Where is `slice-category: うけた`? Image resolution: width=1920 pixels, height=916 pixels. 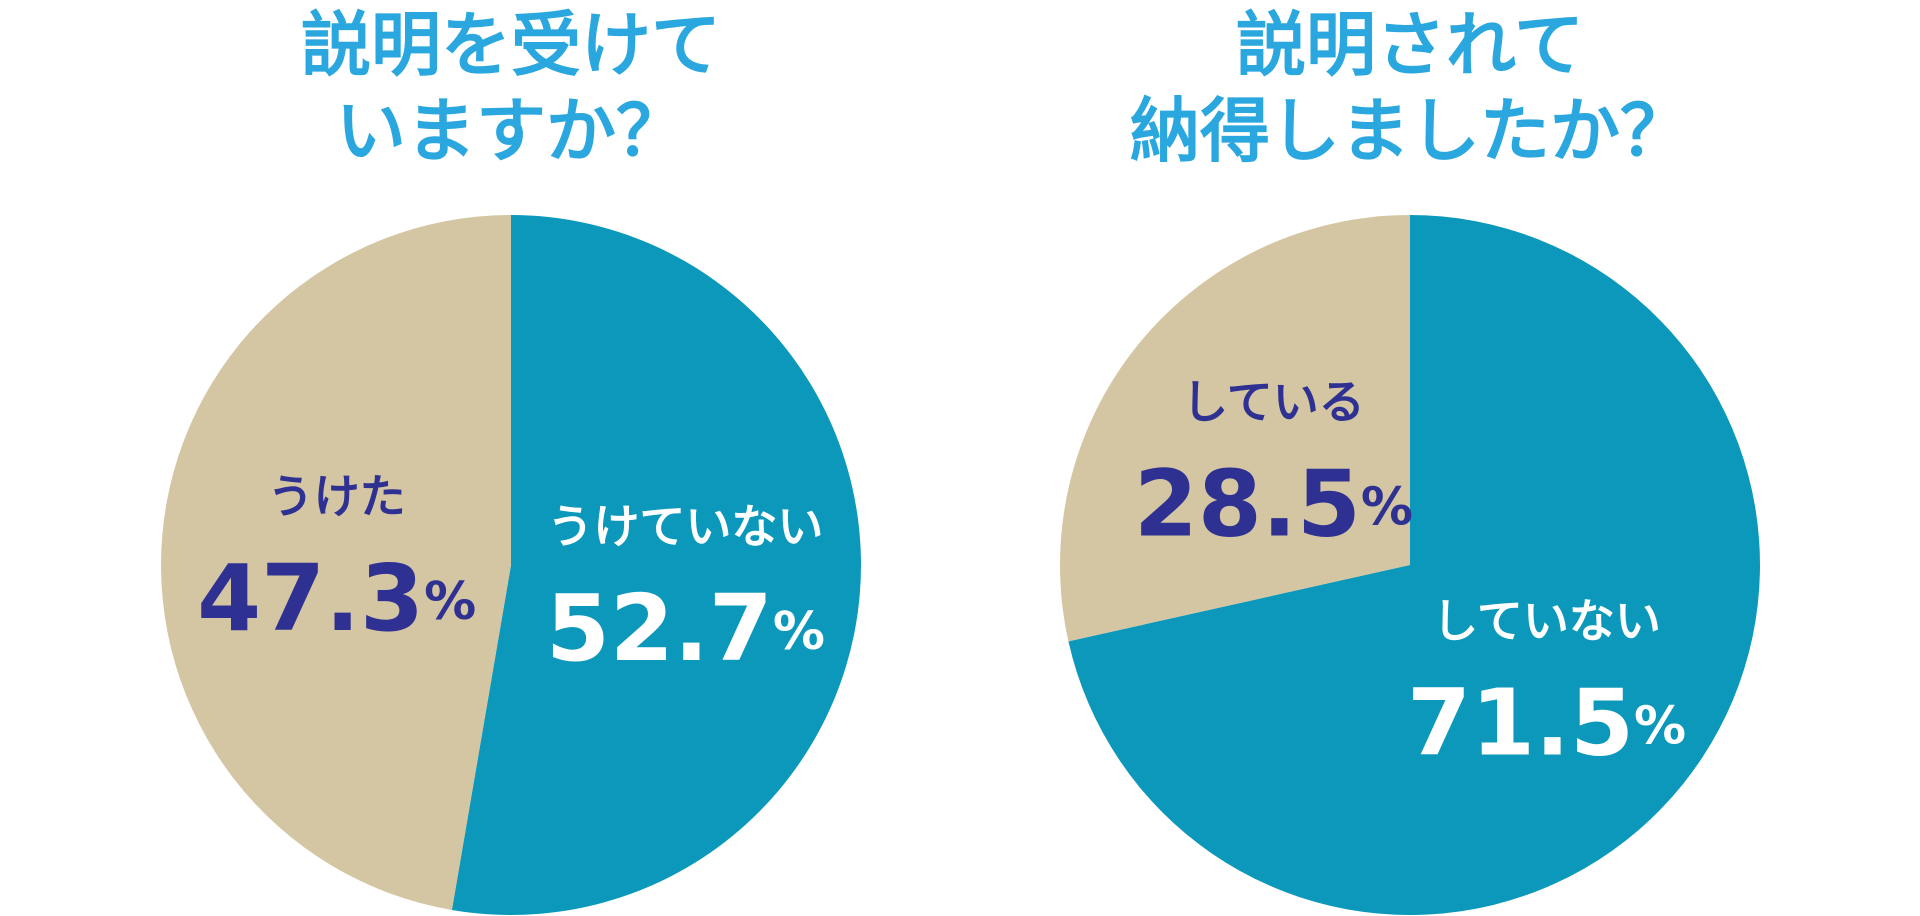
slice-category: うけた is located at coordinates (337, 497).